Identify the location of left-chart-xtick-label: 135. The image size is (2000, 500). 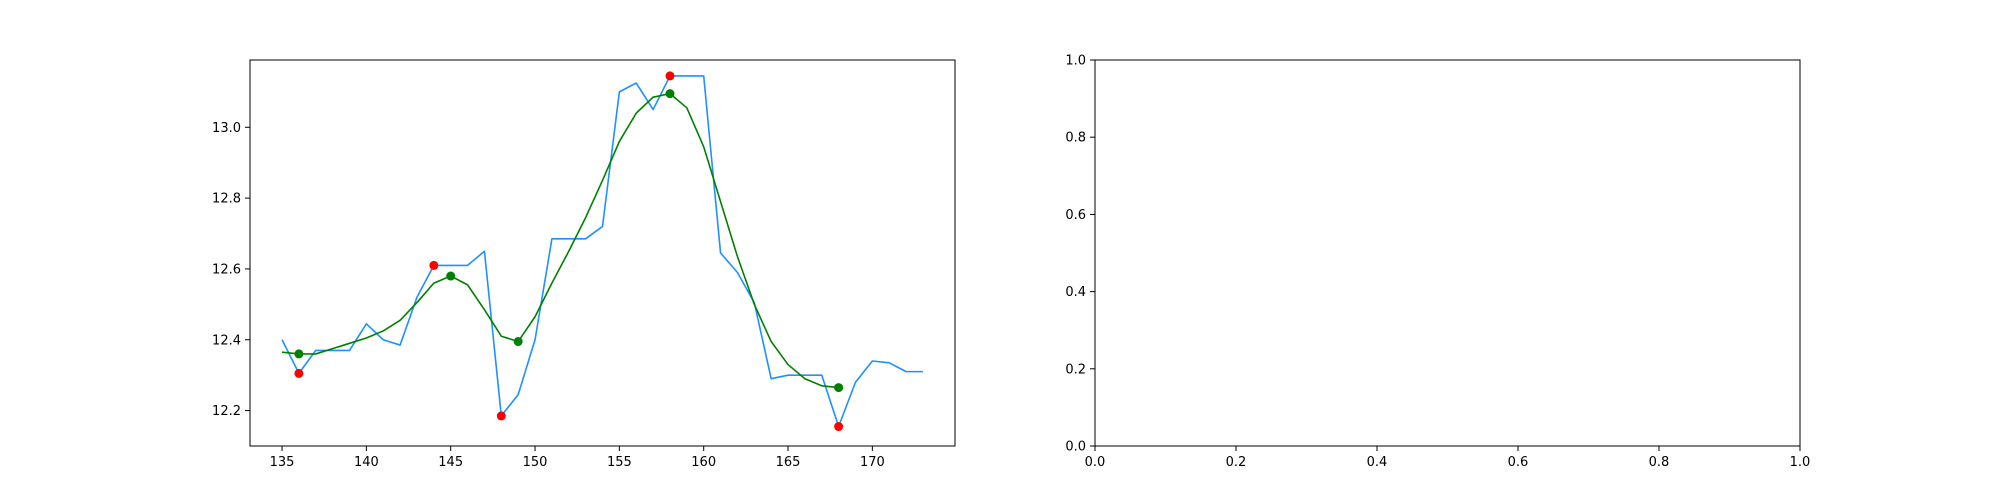
(282, 462).